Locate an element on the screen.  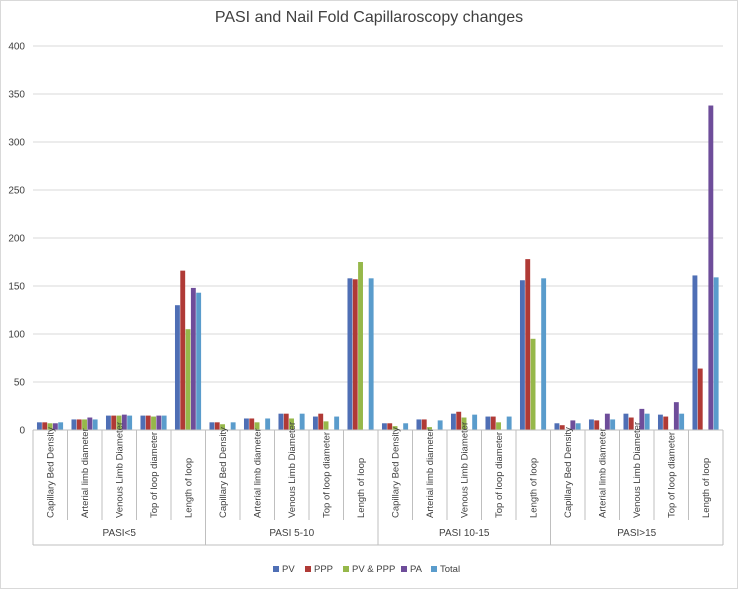
y-tick-label: 0 is located at coordinates (22, 431).